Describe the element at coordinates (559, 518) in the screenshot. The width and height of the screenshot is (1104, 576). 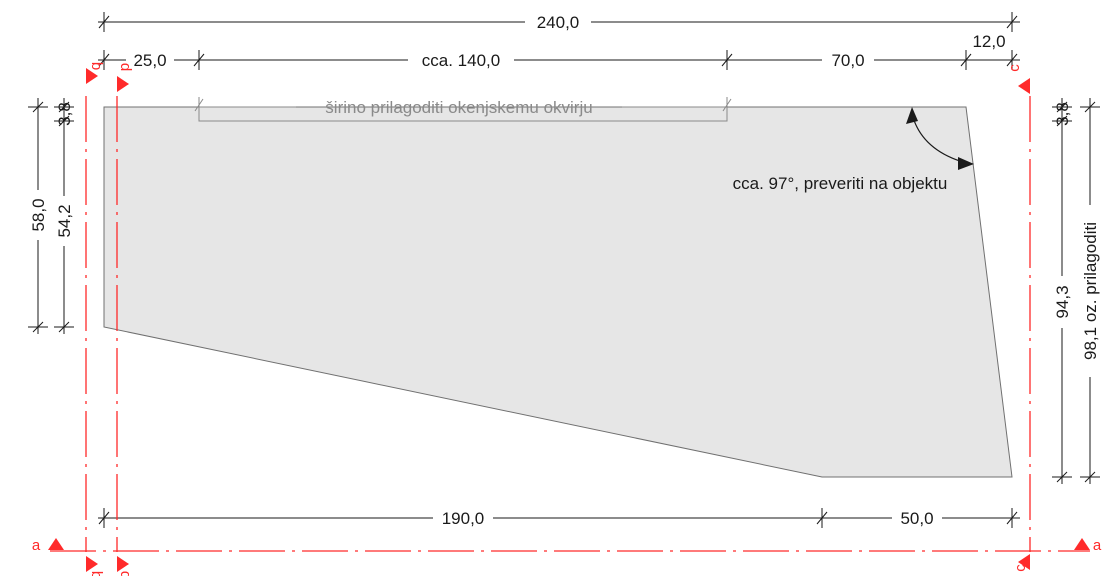
I see `dim-bottom-segments: 190,0 50,0` at that location.